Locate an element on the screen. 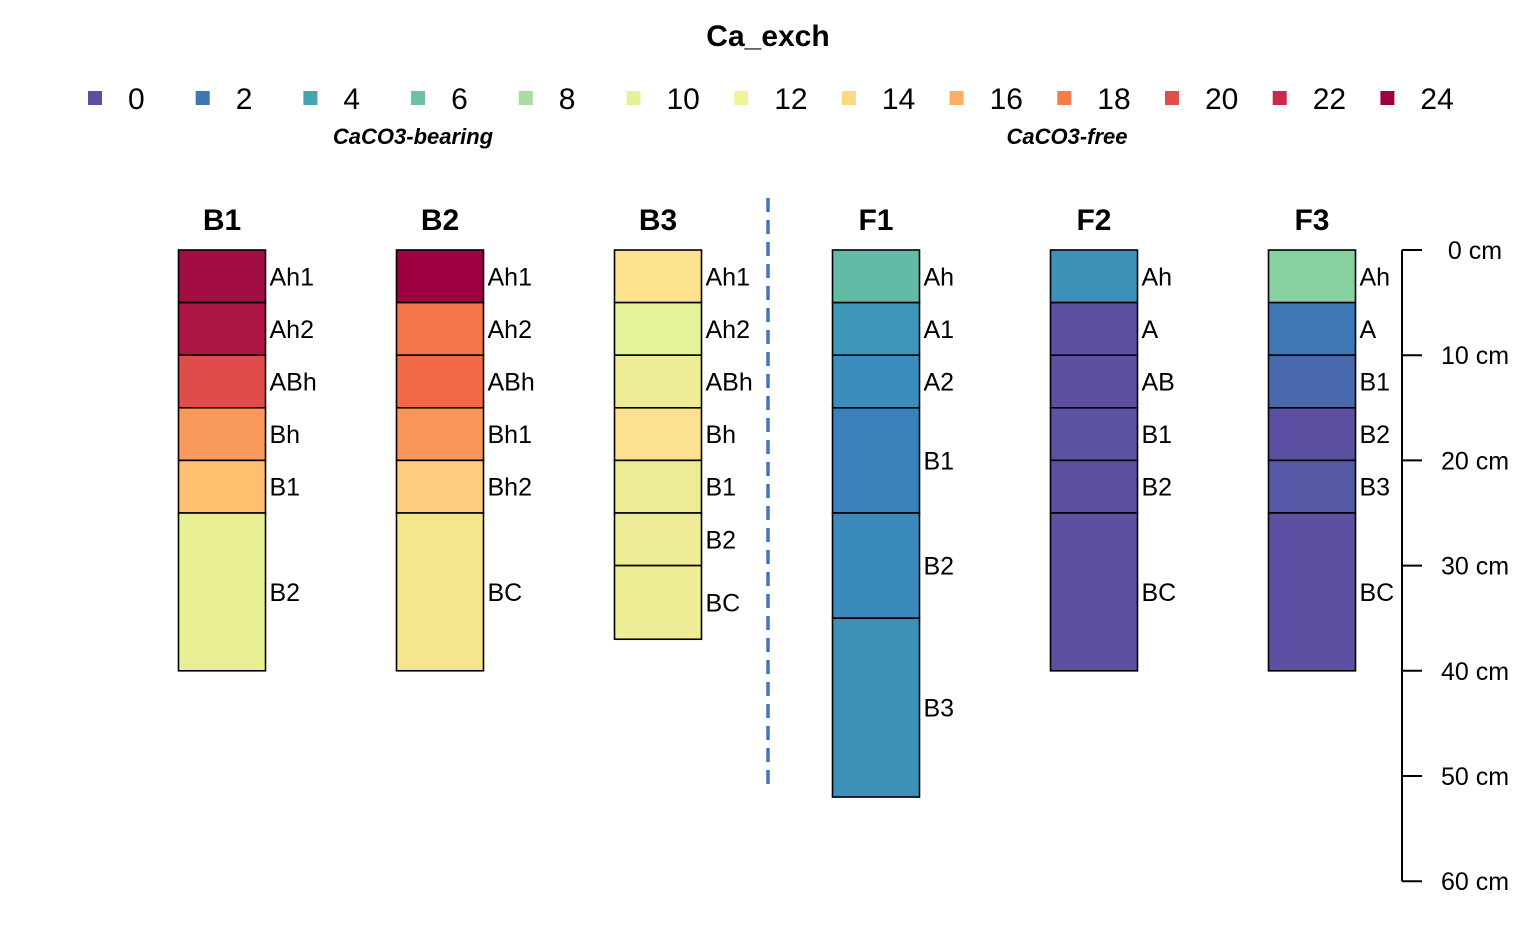  depth-tick-label: 10 cm is located at coordinates (1475, 356).